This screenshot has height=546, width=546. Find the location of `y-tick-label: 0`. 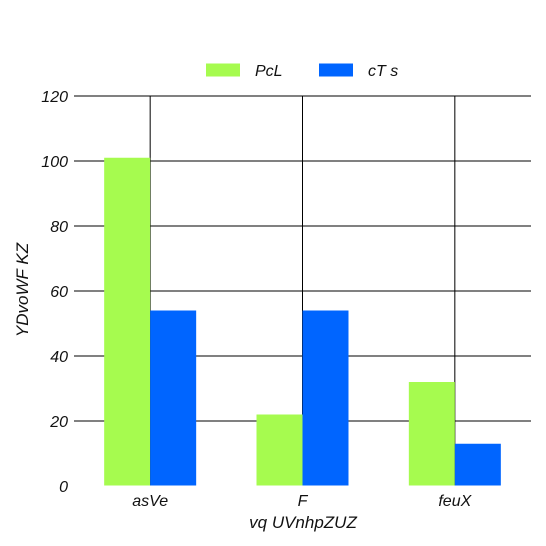

y-tick-label: 0 is located at coordinates (63, 487).